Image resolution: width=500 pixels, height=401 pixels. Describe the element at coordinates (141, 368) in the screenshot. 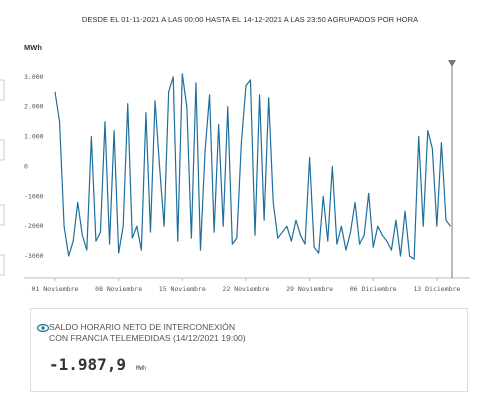

I see `readout-unit: MWh` at that location.